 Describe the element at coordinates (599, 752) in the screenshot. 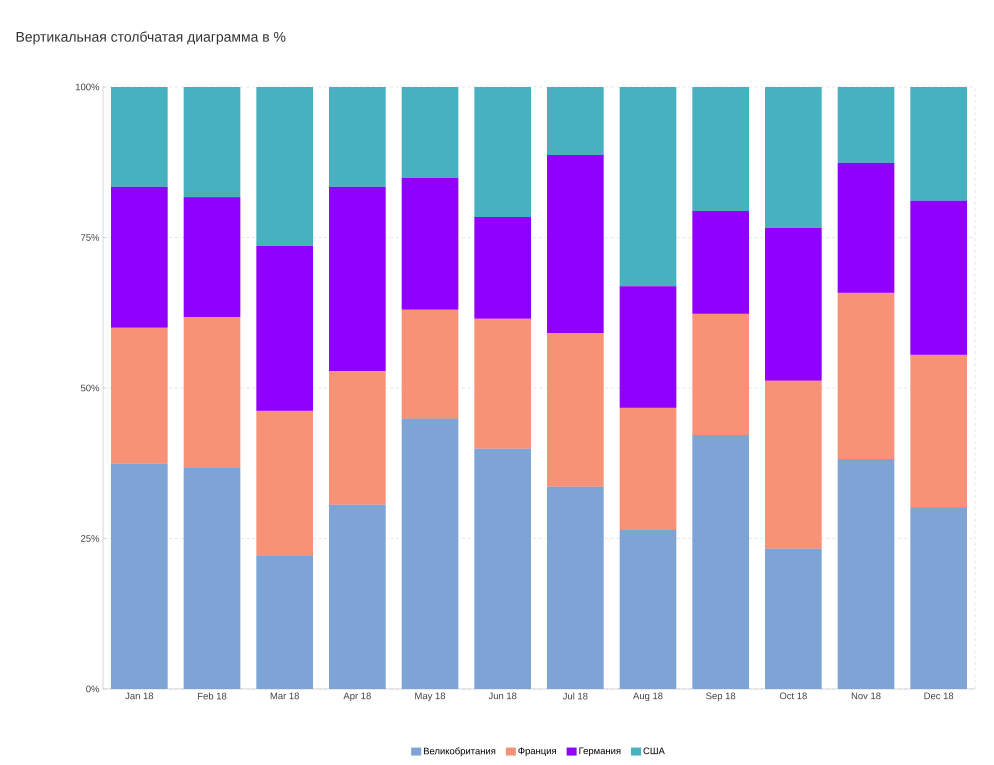

I see `legend-label: Германия` at that location.